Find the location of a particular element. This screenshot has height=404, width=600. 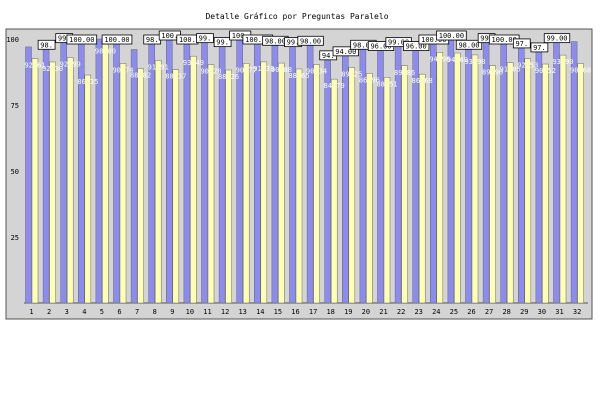

x-tick-label: 21 is located at coordinates (383, 312).